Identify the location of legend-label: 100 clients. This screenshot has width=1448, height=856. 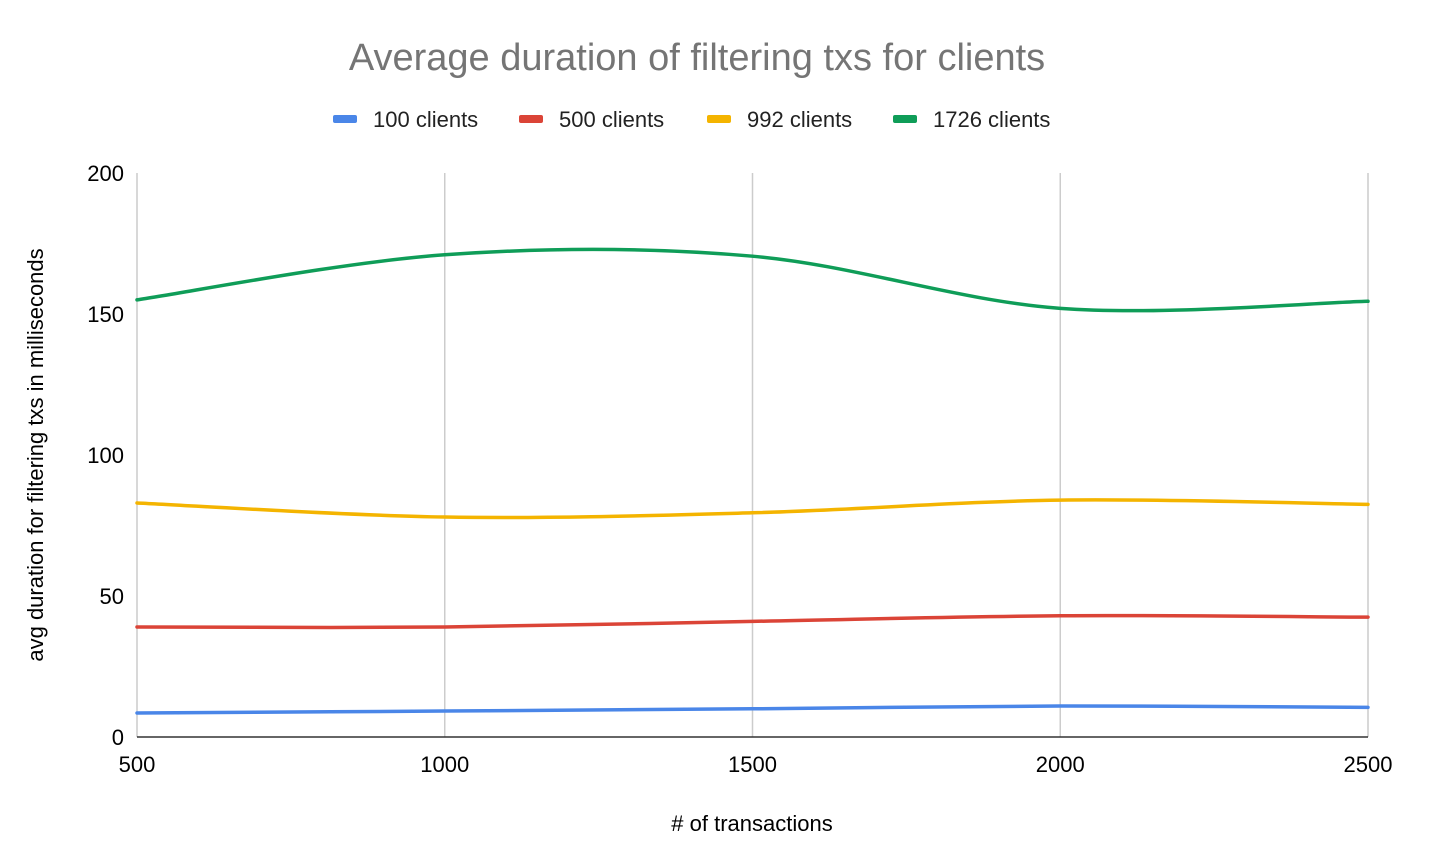
(425, 119).